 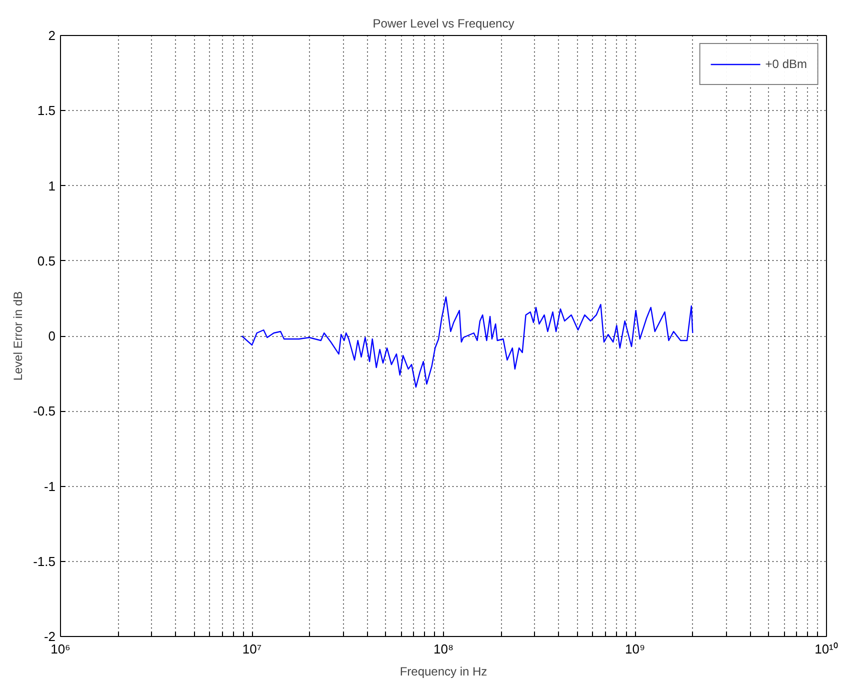 What do you see at coordinates (50, 636) in the screenshot?
I see `y-tick-label: -2` at bounding box center [50, 636].